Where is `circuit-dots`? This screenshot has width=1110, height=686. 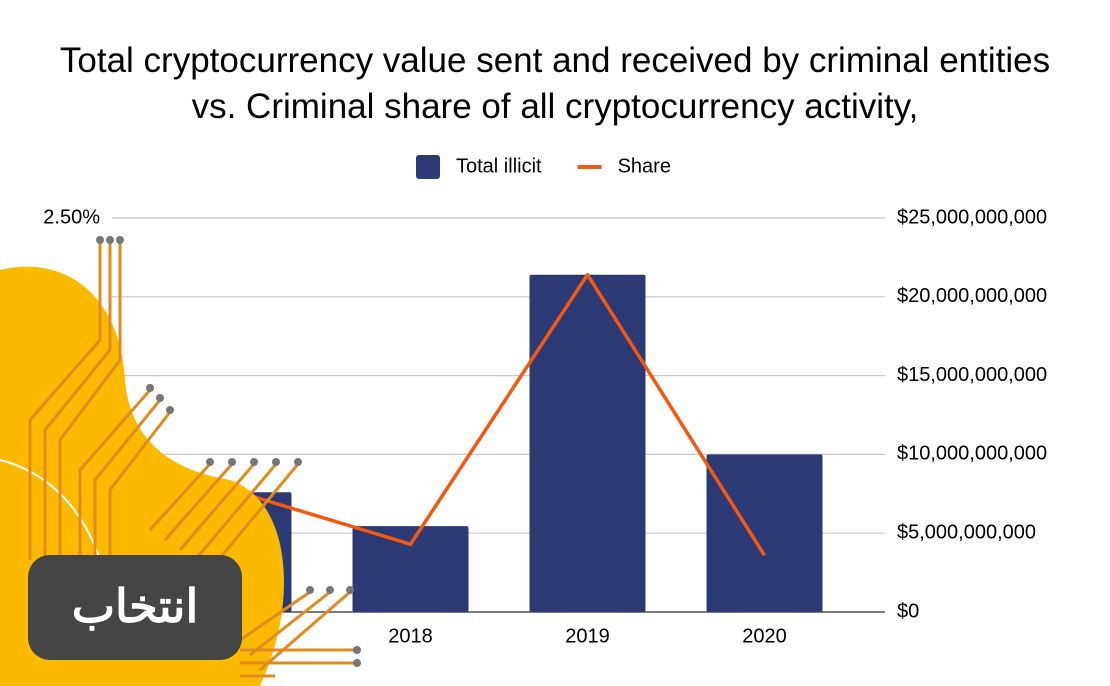 circuit-dots is located at coordinates (228, 451).